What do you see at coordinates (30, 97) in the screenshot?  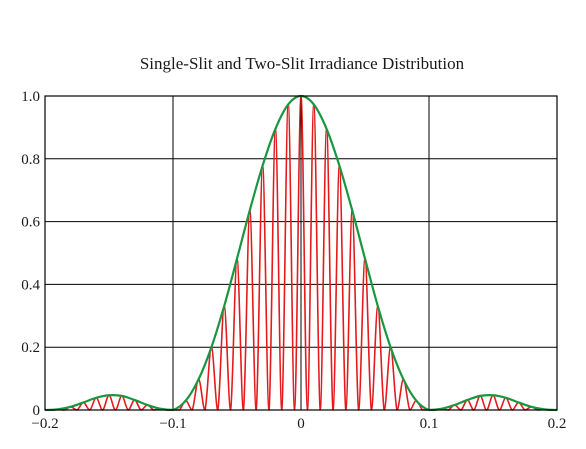 I see `y-tick-label: 1.0` at bounding box center [30, 97].